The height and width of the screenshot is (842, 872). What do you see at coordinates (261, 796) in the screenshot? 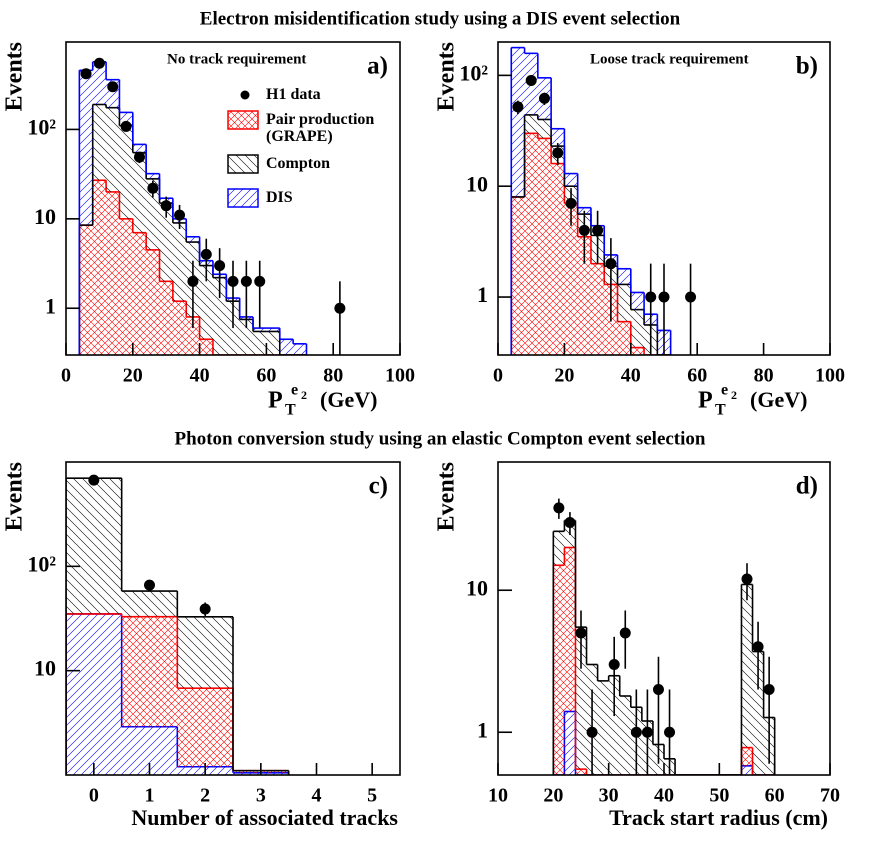
I see `x-tick-label: 3` at bounding box center [261, 796].